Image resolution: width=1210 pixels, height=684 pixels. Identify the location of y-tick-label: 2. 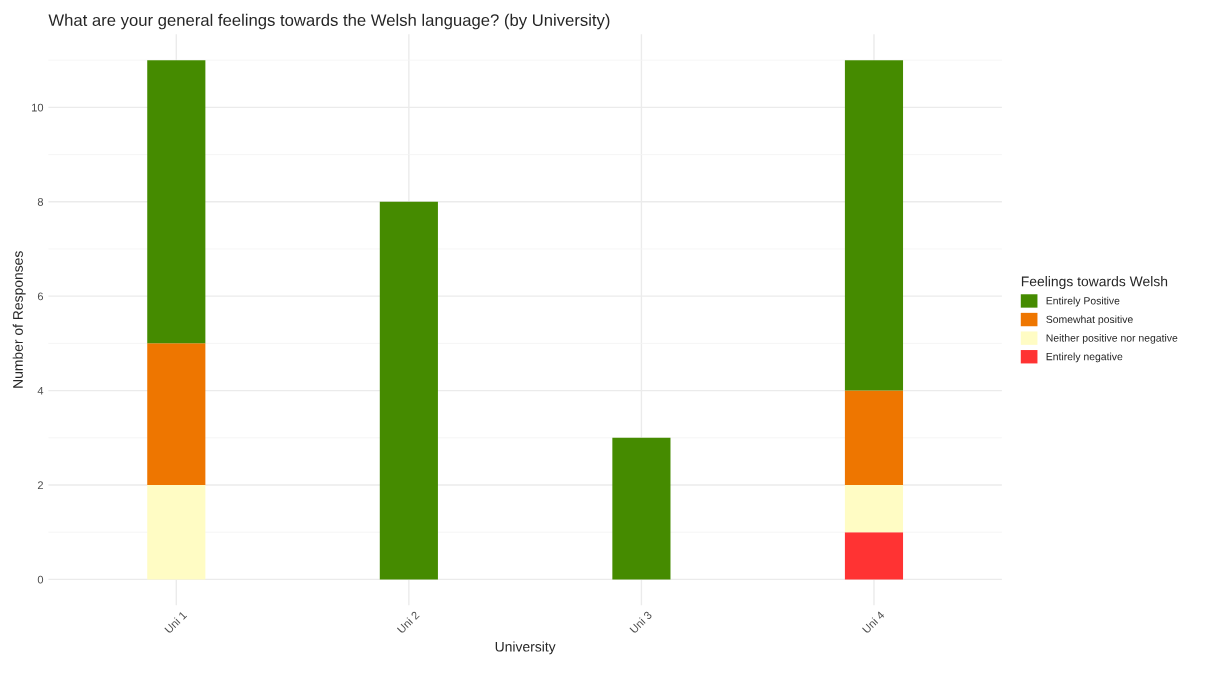
(40, 485).